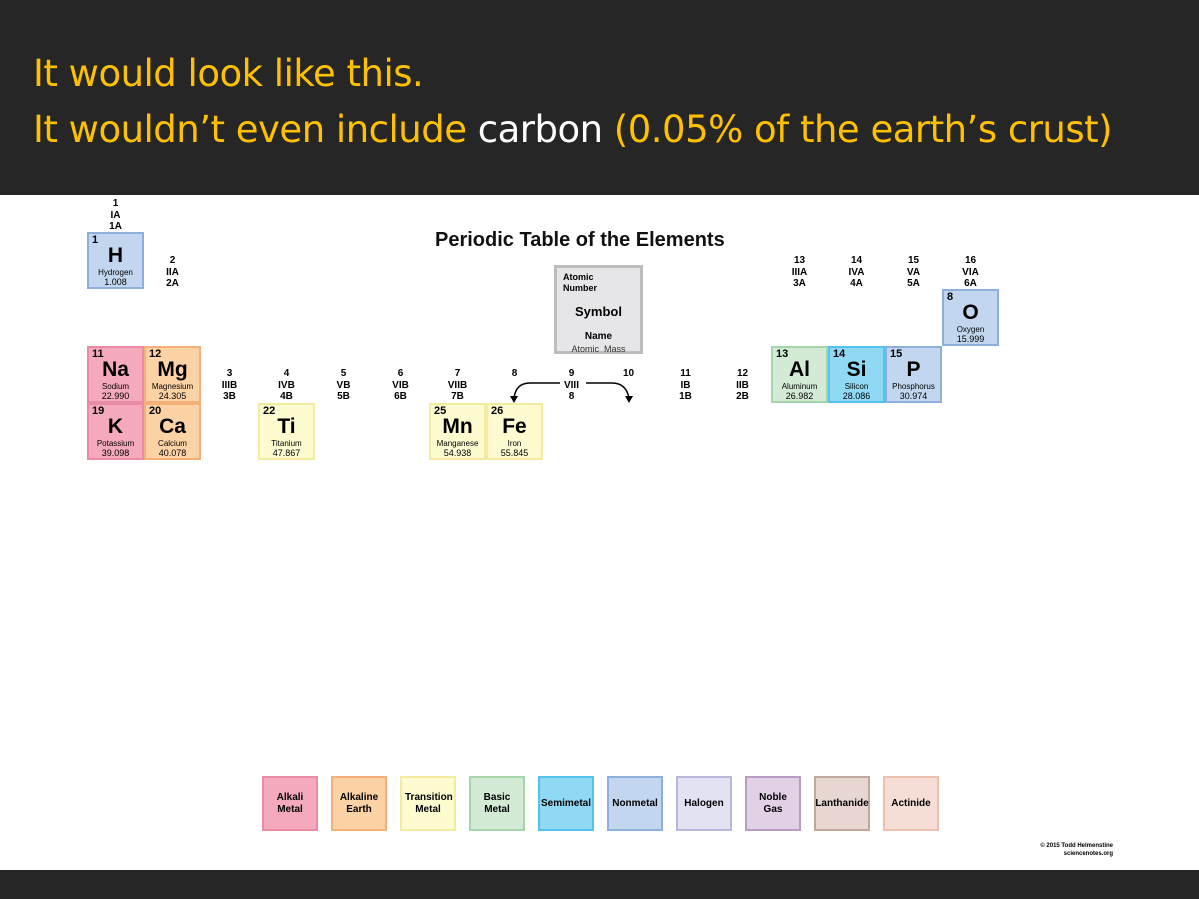 This screenshot has width=1199, height=899. I want to click on copyright-line-2: sciencenotes.org, so click(1088, 854).